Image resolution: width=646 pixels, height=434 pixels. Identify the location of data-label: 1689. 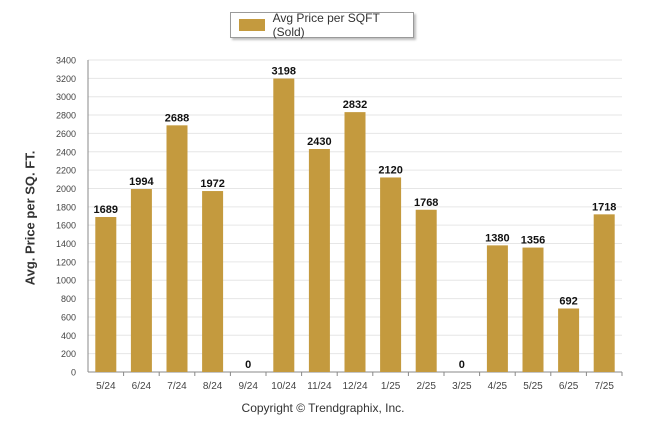
(106, 210).